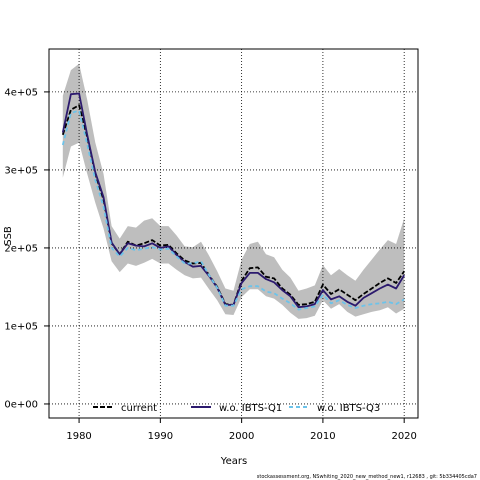 The width and height of the screenshot is (480, 480). What do you see at coordinates (21, 248) in the screenshot?
I see `y-tick-label: 2e+05` at bounding box center [21, 248].